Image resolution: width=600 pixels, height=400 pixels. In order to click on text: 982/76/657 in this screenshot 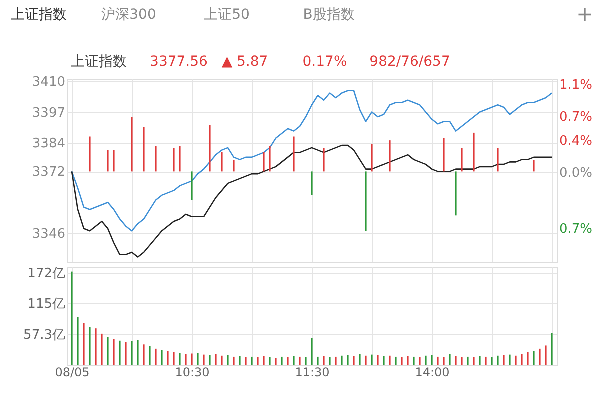, I will do `click(410, 62)`.